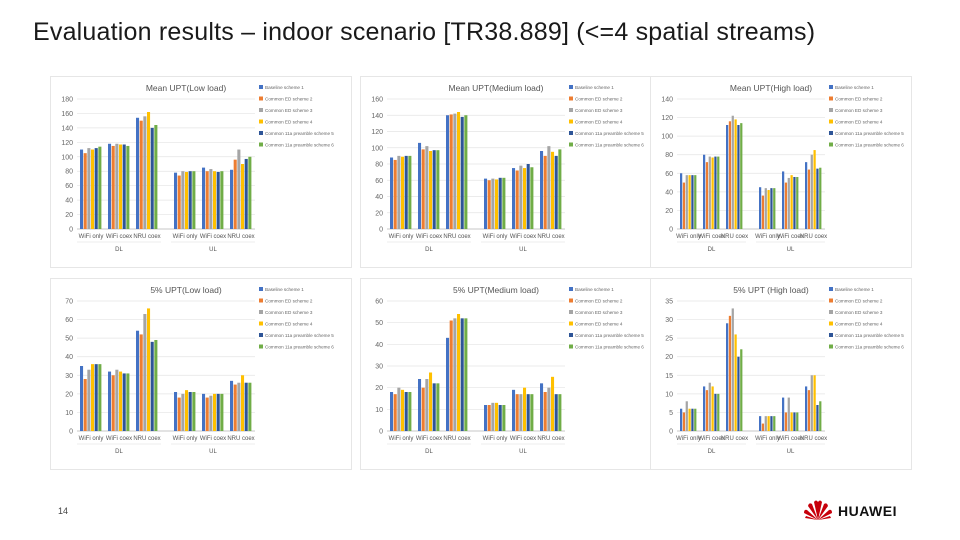 The image size is (960, 540). Describe the element at coordinates (671, 432) in the screenshot. I see `y-tick-label: 0` at that location.